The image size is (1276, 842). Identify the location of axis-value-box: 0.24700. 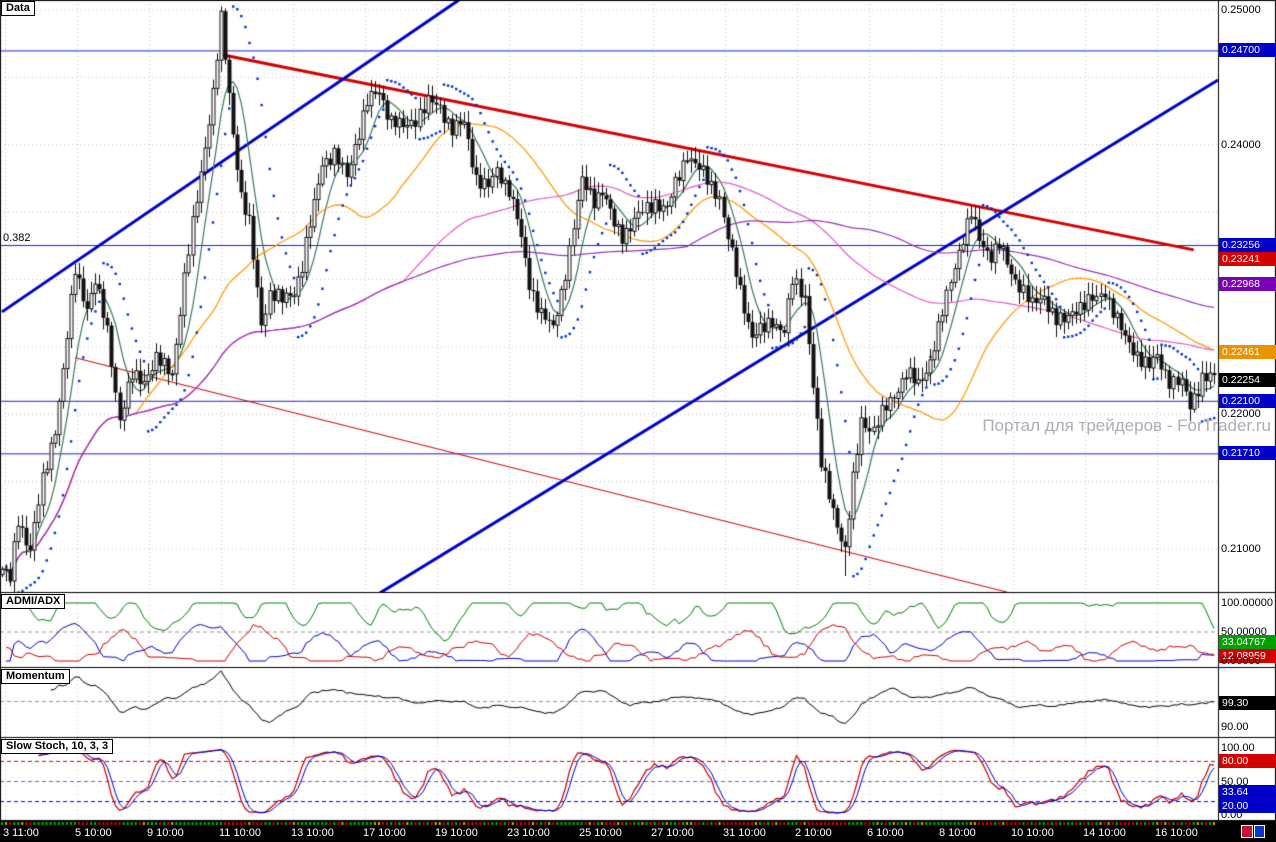
(1247, 50).